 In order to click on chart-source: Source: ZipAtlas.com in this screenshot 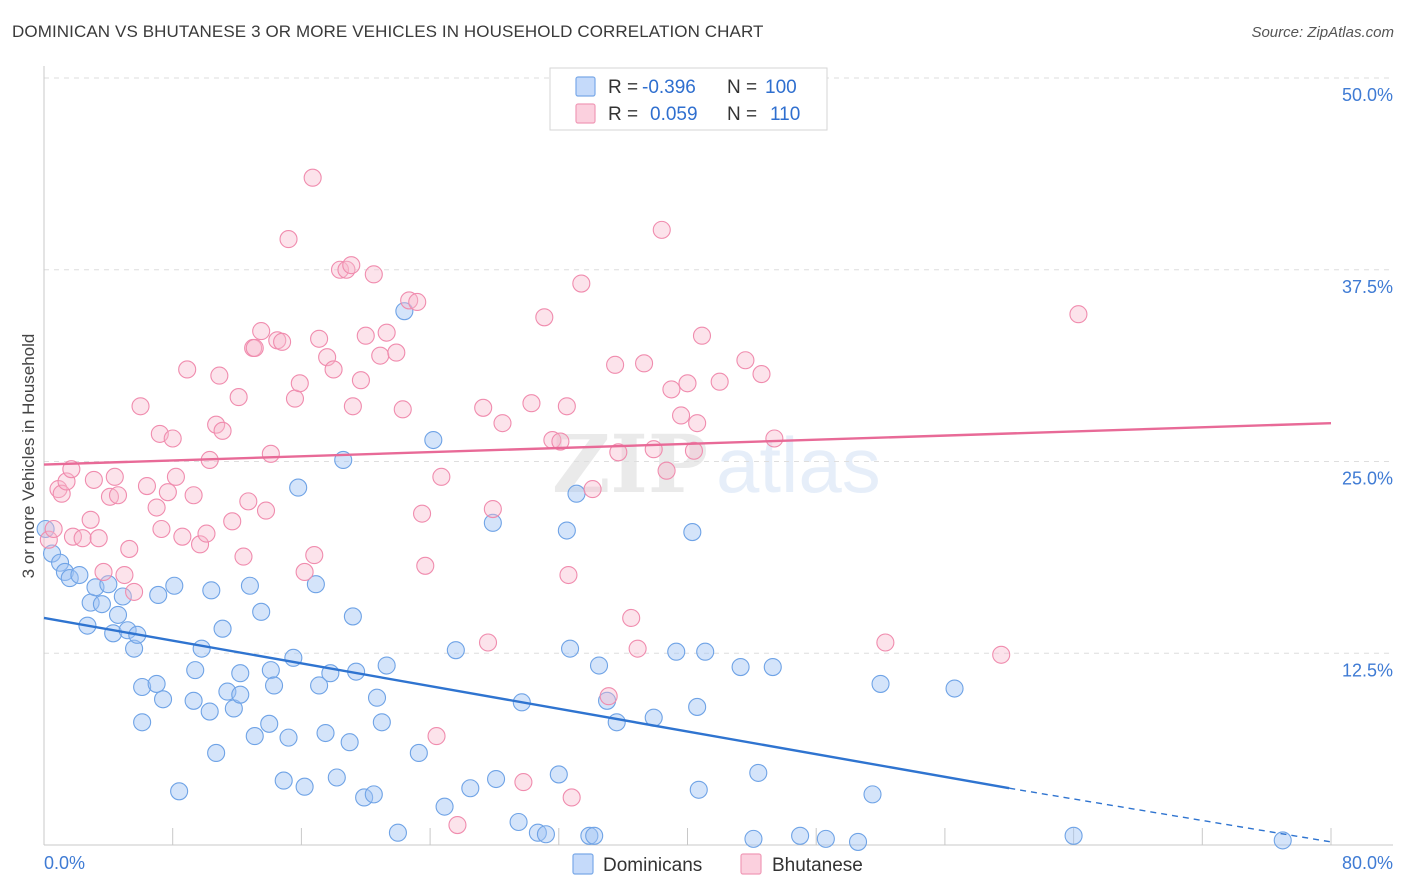, I will do `click(1322, 32)`.